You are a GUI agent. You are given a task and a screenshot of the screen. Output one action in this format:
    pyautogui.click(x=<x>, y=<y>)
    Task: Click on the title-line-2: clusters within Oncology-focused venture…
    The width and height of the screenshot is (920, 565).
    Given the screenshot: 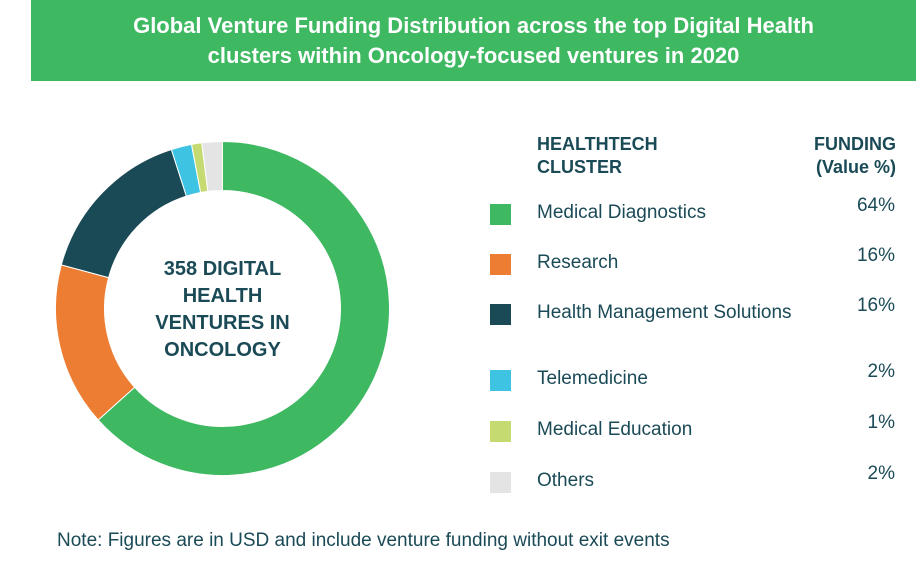 What is the action you would take?
    pyautogui.click(x=473, y=55)
    